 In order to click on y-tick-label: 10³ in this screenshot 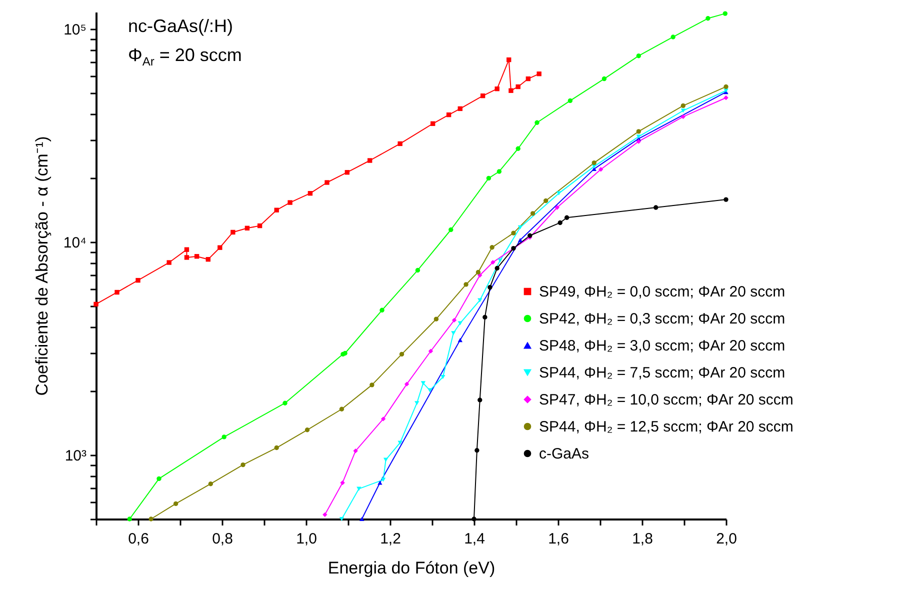, I will do `click(75, 455)`.